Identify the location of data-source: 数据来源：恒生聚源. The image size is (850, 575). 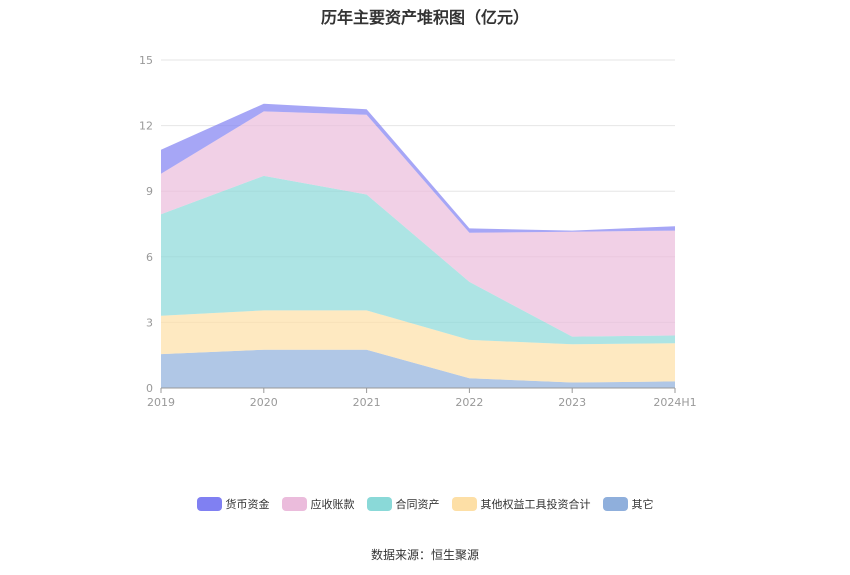
(424, 555).